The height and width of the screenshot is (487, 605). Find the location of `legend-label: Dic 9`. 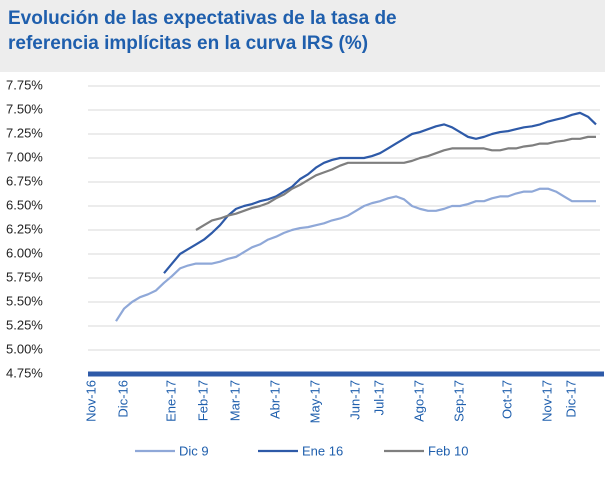

legend-label: Dic 9 is located at coordinates (194, 450).